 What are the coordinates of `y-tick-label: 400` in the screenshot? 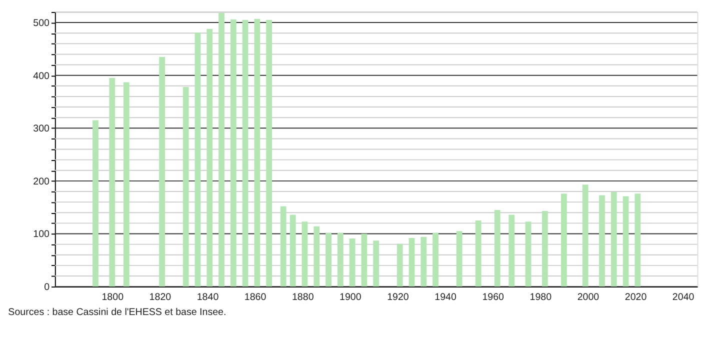 It's located at (41, 76).